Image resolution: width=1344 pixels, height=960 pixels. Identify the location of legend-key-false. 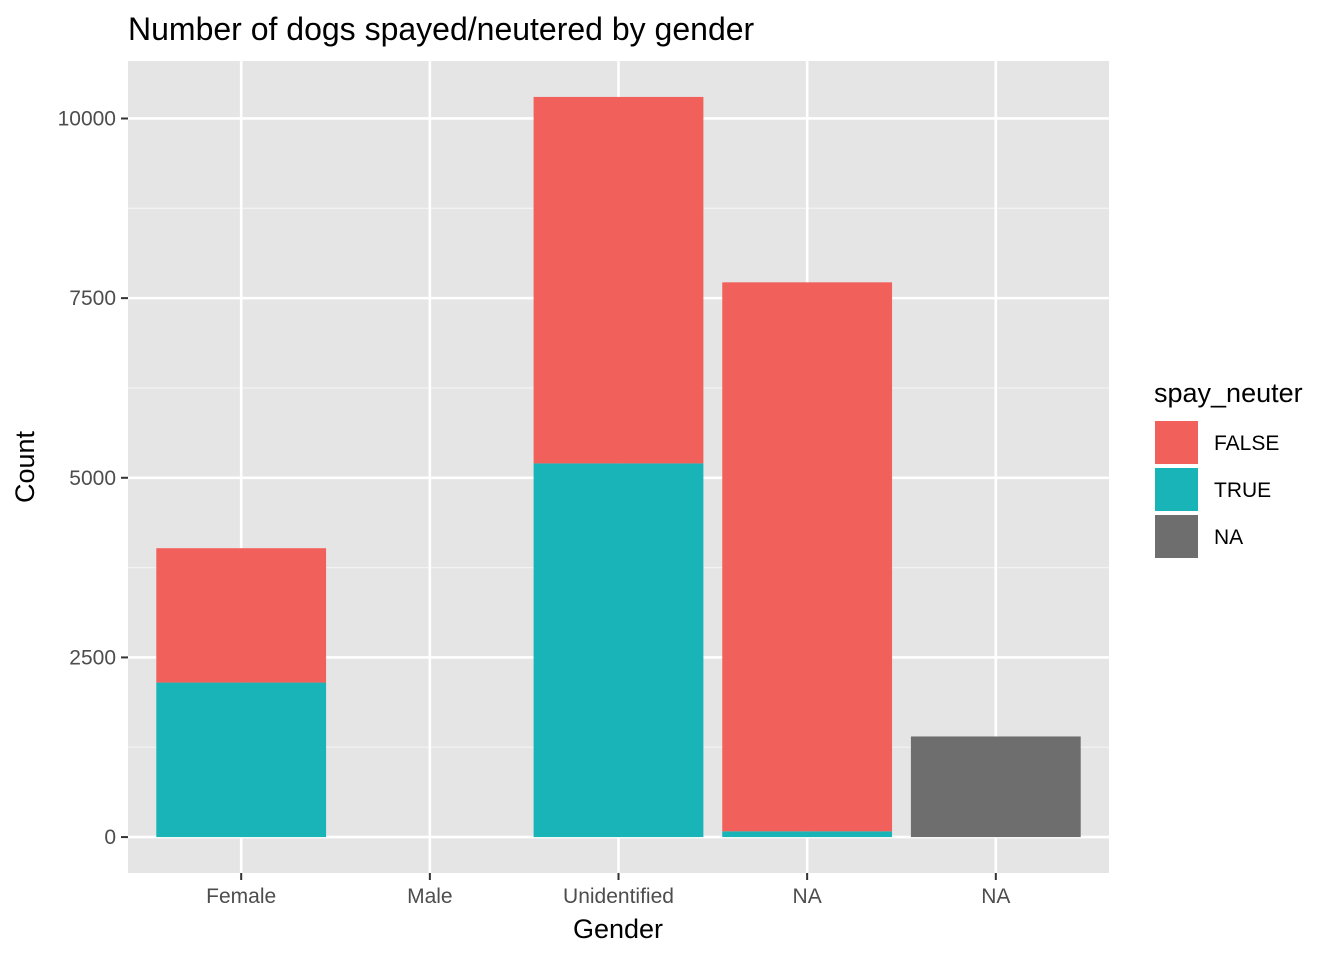
(1176, 442).